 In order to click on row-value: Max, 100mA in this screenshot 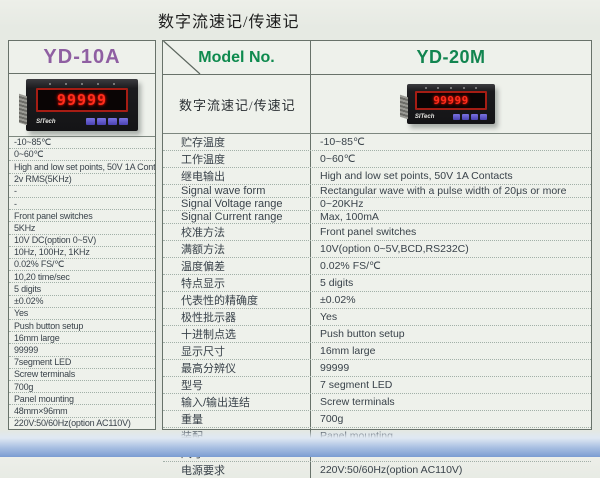, I will do `click(349, 217)`.